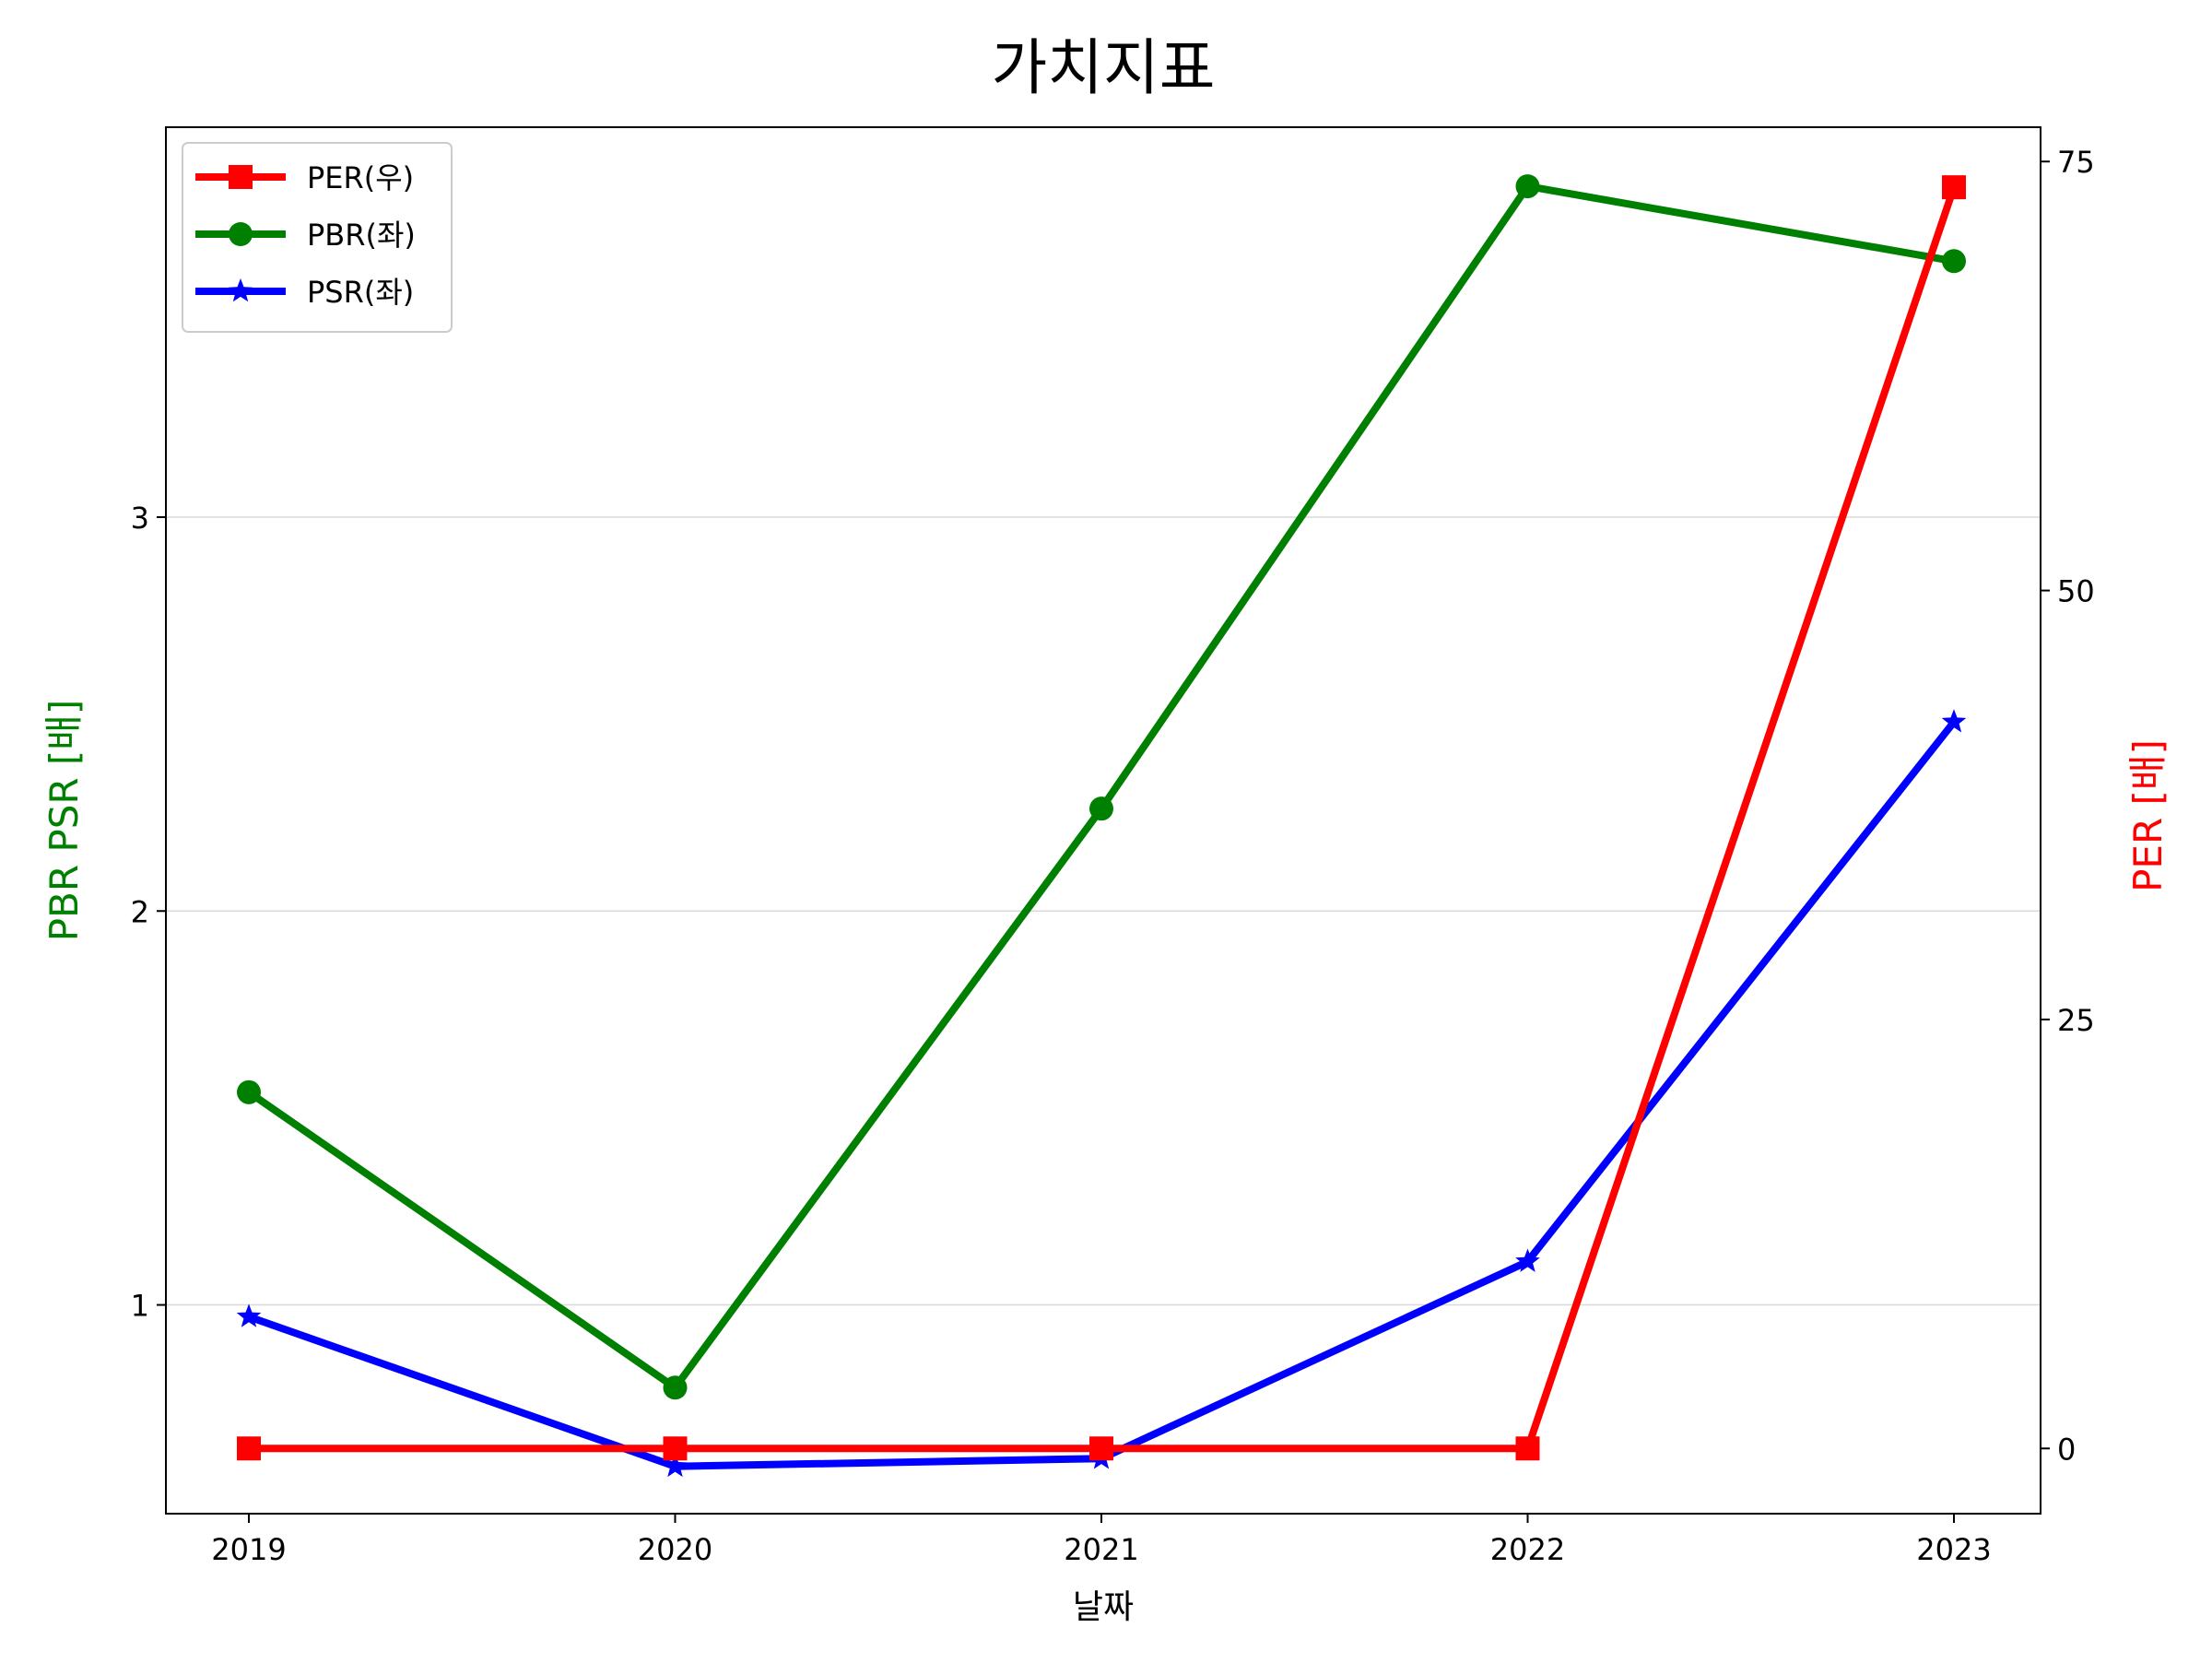 The image size is (2212, 1663). What do you see at coordinates (140, 1306) in the screenshot?
I see `y-tick-label-left: 1` at bounding box center [140, 1306].